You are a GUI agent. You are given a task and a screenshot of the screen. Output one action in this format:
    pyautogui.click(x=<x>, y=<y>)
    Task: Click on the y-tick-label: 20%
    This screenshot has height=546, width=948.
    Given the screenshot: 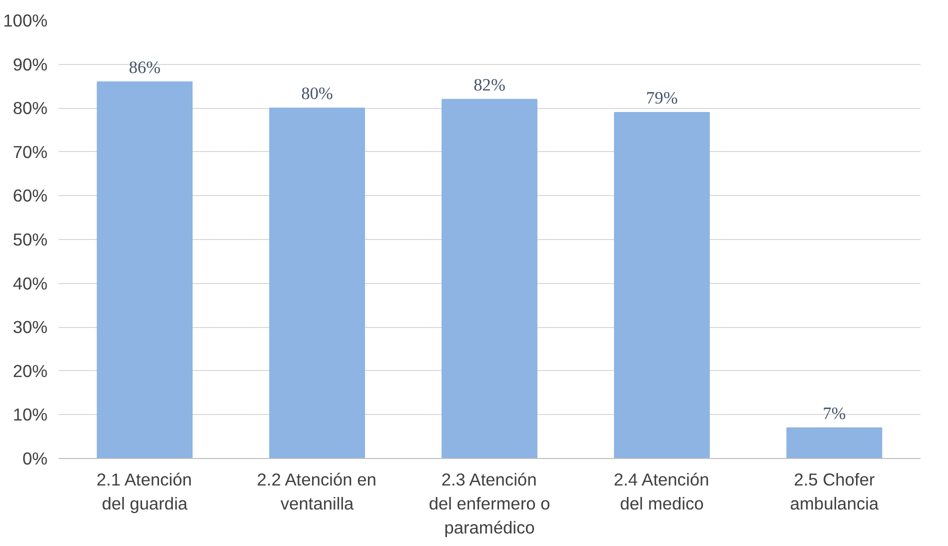 What is the action you would take?
    pyautogui.click(x=30, y=370)
    